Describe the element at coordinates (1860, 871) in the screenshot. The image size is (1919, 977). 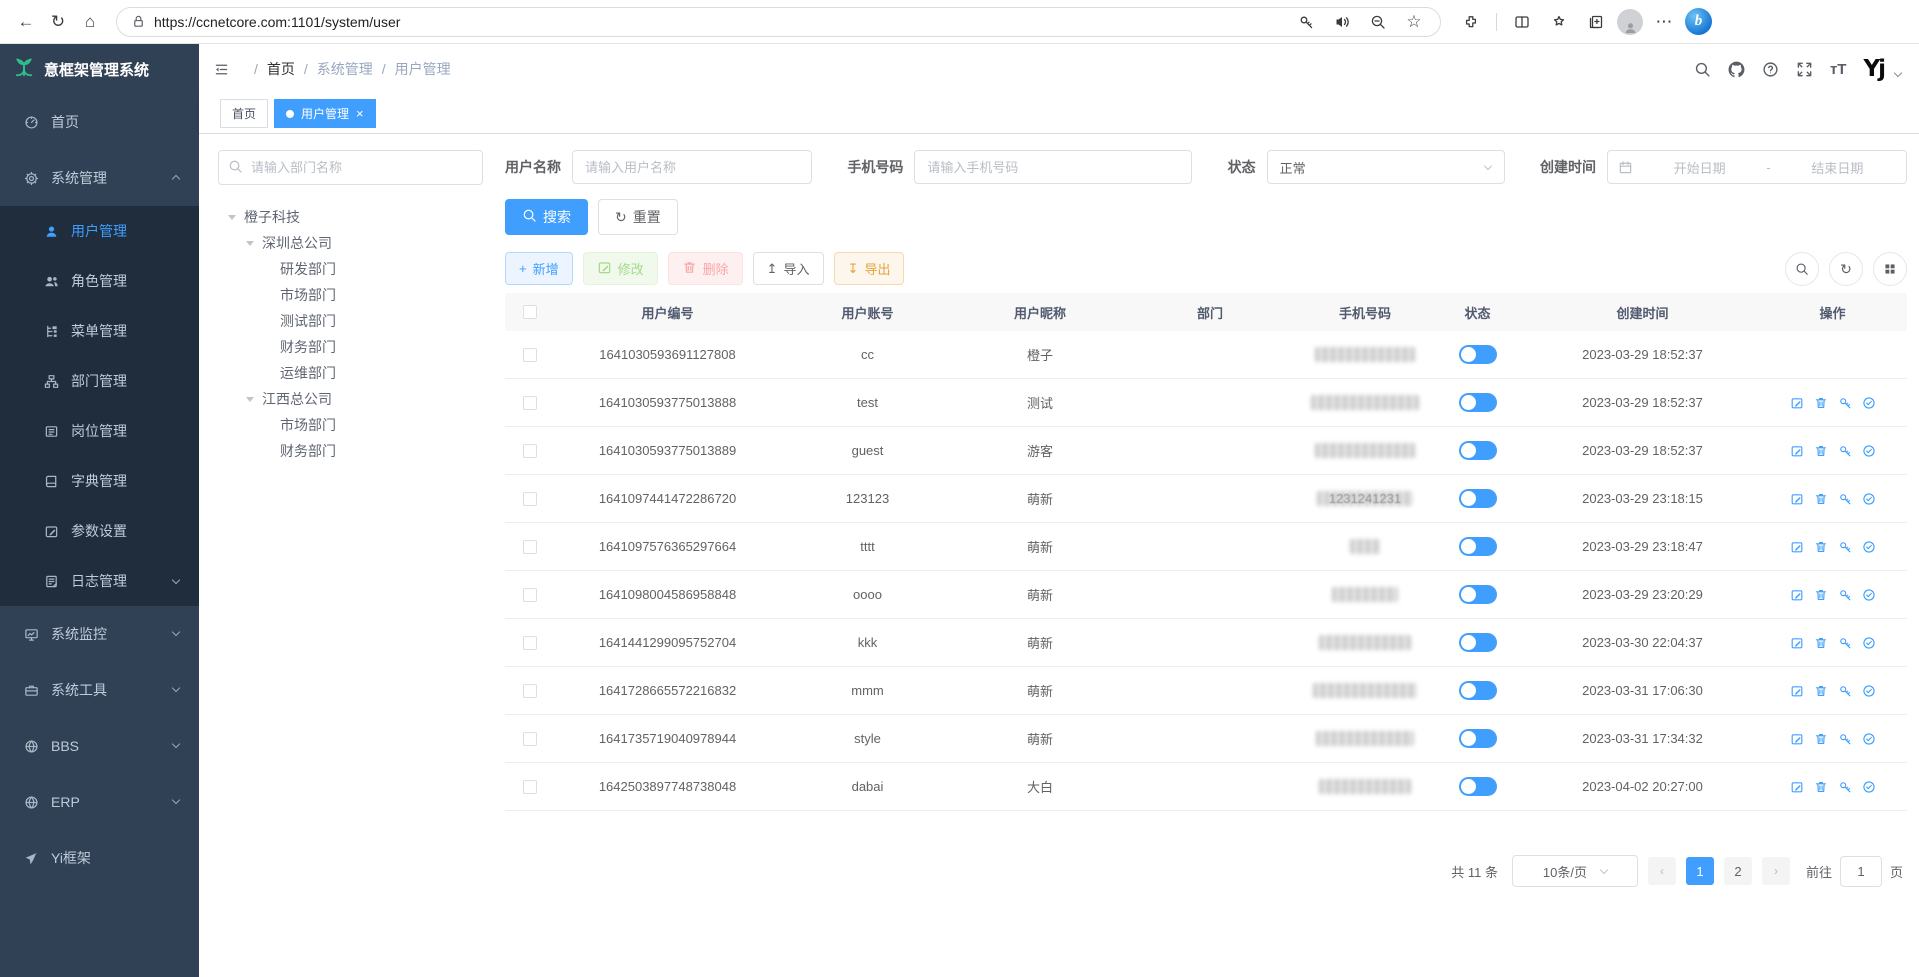
I see `goto-page-input` at that location.